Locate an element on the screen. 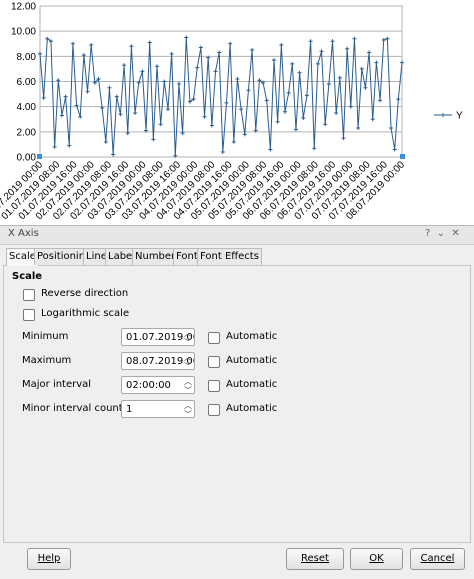 This screenshot has width=474, height=579. window-controls: ? ⌄ ✕ is located at coordinates (442, 233).